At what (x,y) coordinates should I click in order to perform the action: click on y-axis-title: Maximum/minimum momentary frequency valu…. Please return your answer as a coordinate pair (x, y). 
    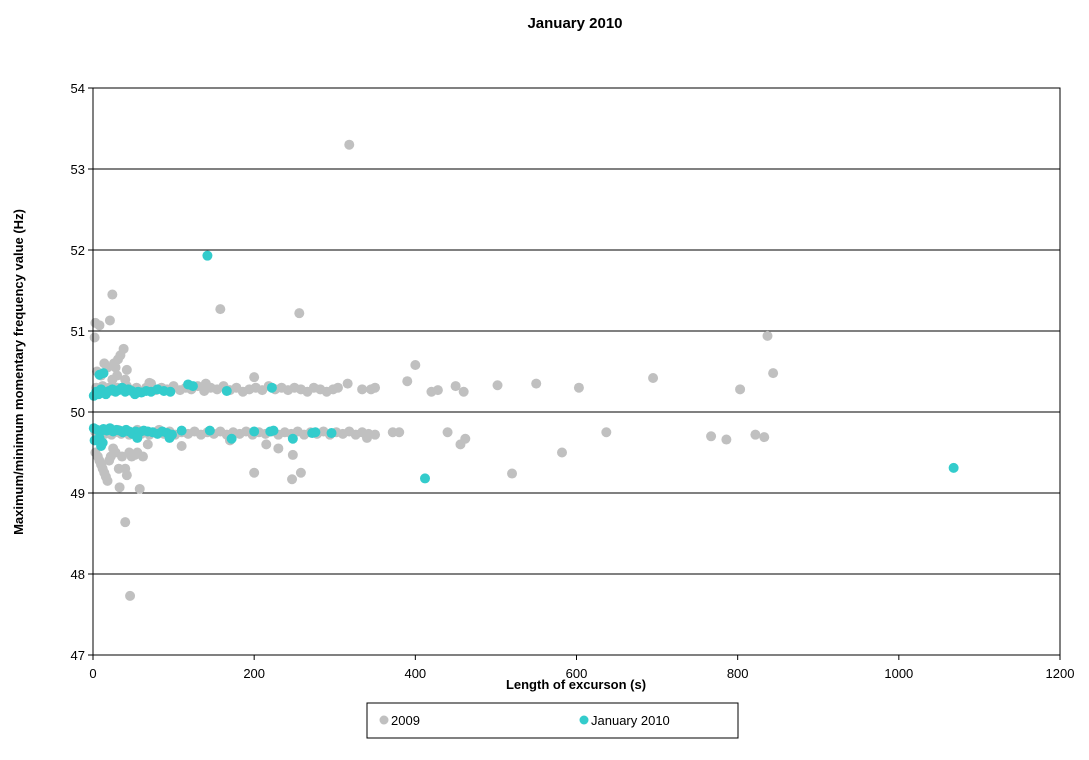
    Looking at the image, I should click on (18, 372).